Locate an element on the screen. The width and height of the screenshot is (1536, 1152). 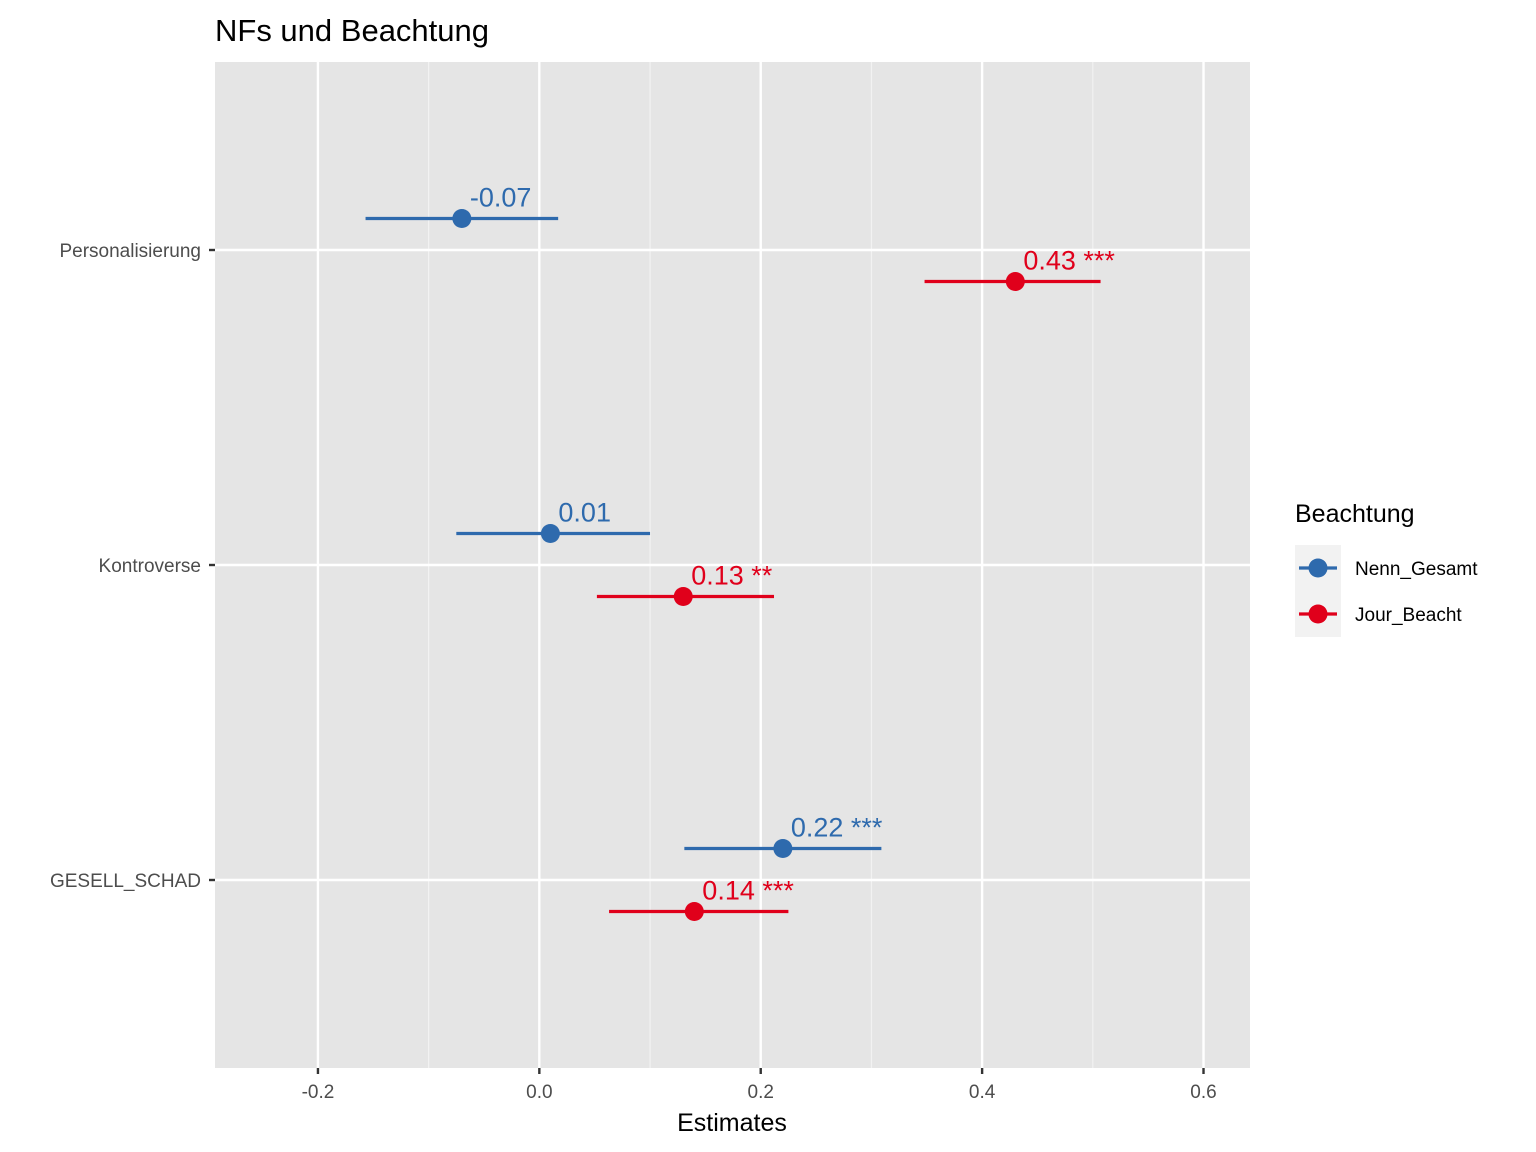
legend-label: Jour_Beacht is located at coordinates (1408, 615).